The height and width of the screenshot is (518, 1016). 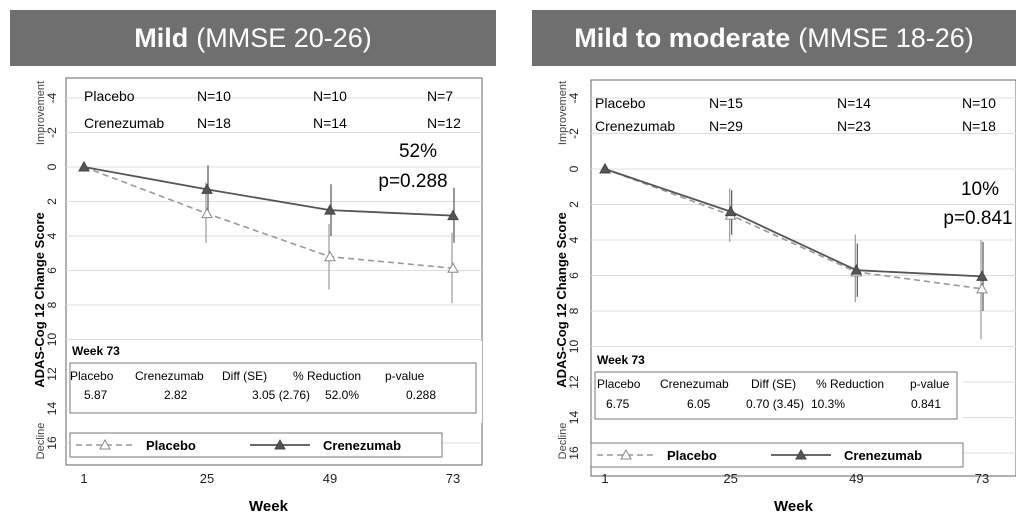 What do you see at coordinates (444, 123) in the screenshot?
I see `count-crenezumab: N=12` at bounding box center [444, 123].